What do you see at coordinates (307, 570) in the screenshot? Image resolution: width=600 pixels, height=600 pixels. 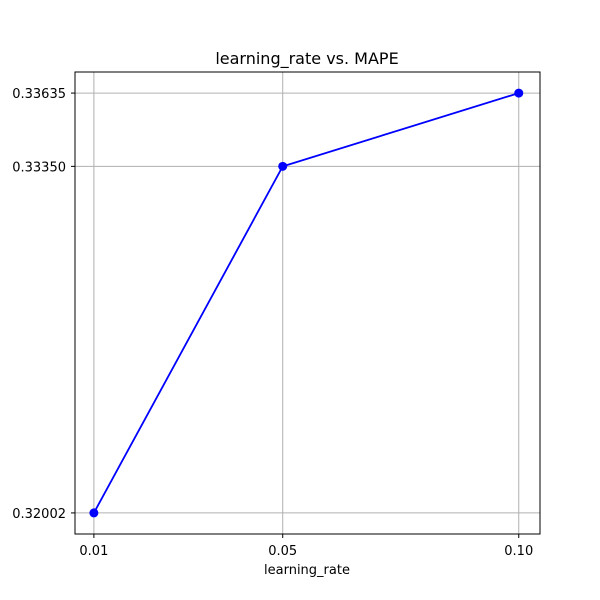 I see `x-axis-label: learning_rate` at bounding box center [307, 570].